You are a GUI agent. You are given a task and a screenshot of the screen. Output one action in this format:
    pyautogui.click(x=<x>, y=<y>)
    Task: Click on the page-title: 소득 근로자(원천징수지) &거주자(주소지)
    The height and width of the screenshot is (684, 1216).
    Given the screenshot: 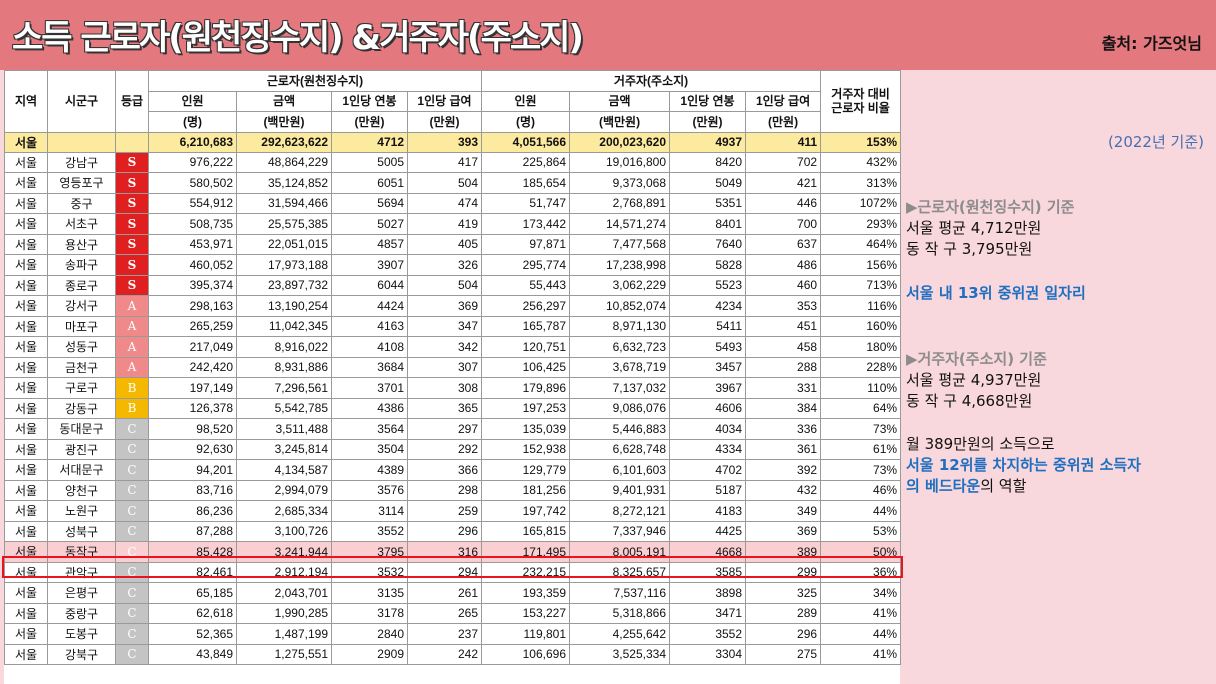 What is the action you would take?
    pyautogui.click(x=298, y=38)
    